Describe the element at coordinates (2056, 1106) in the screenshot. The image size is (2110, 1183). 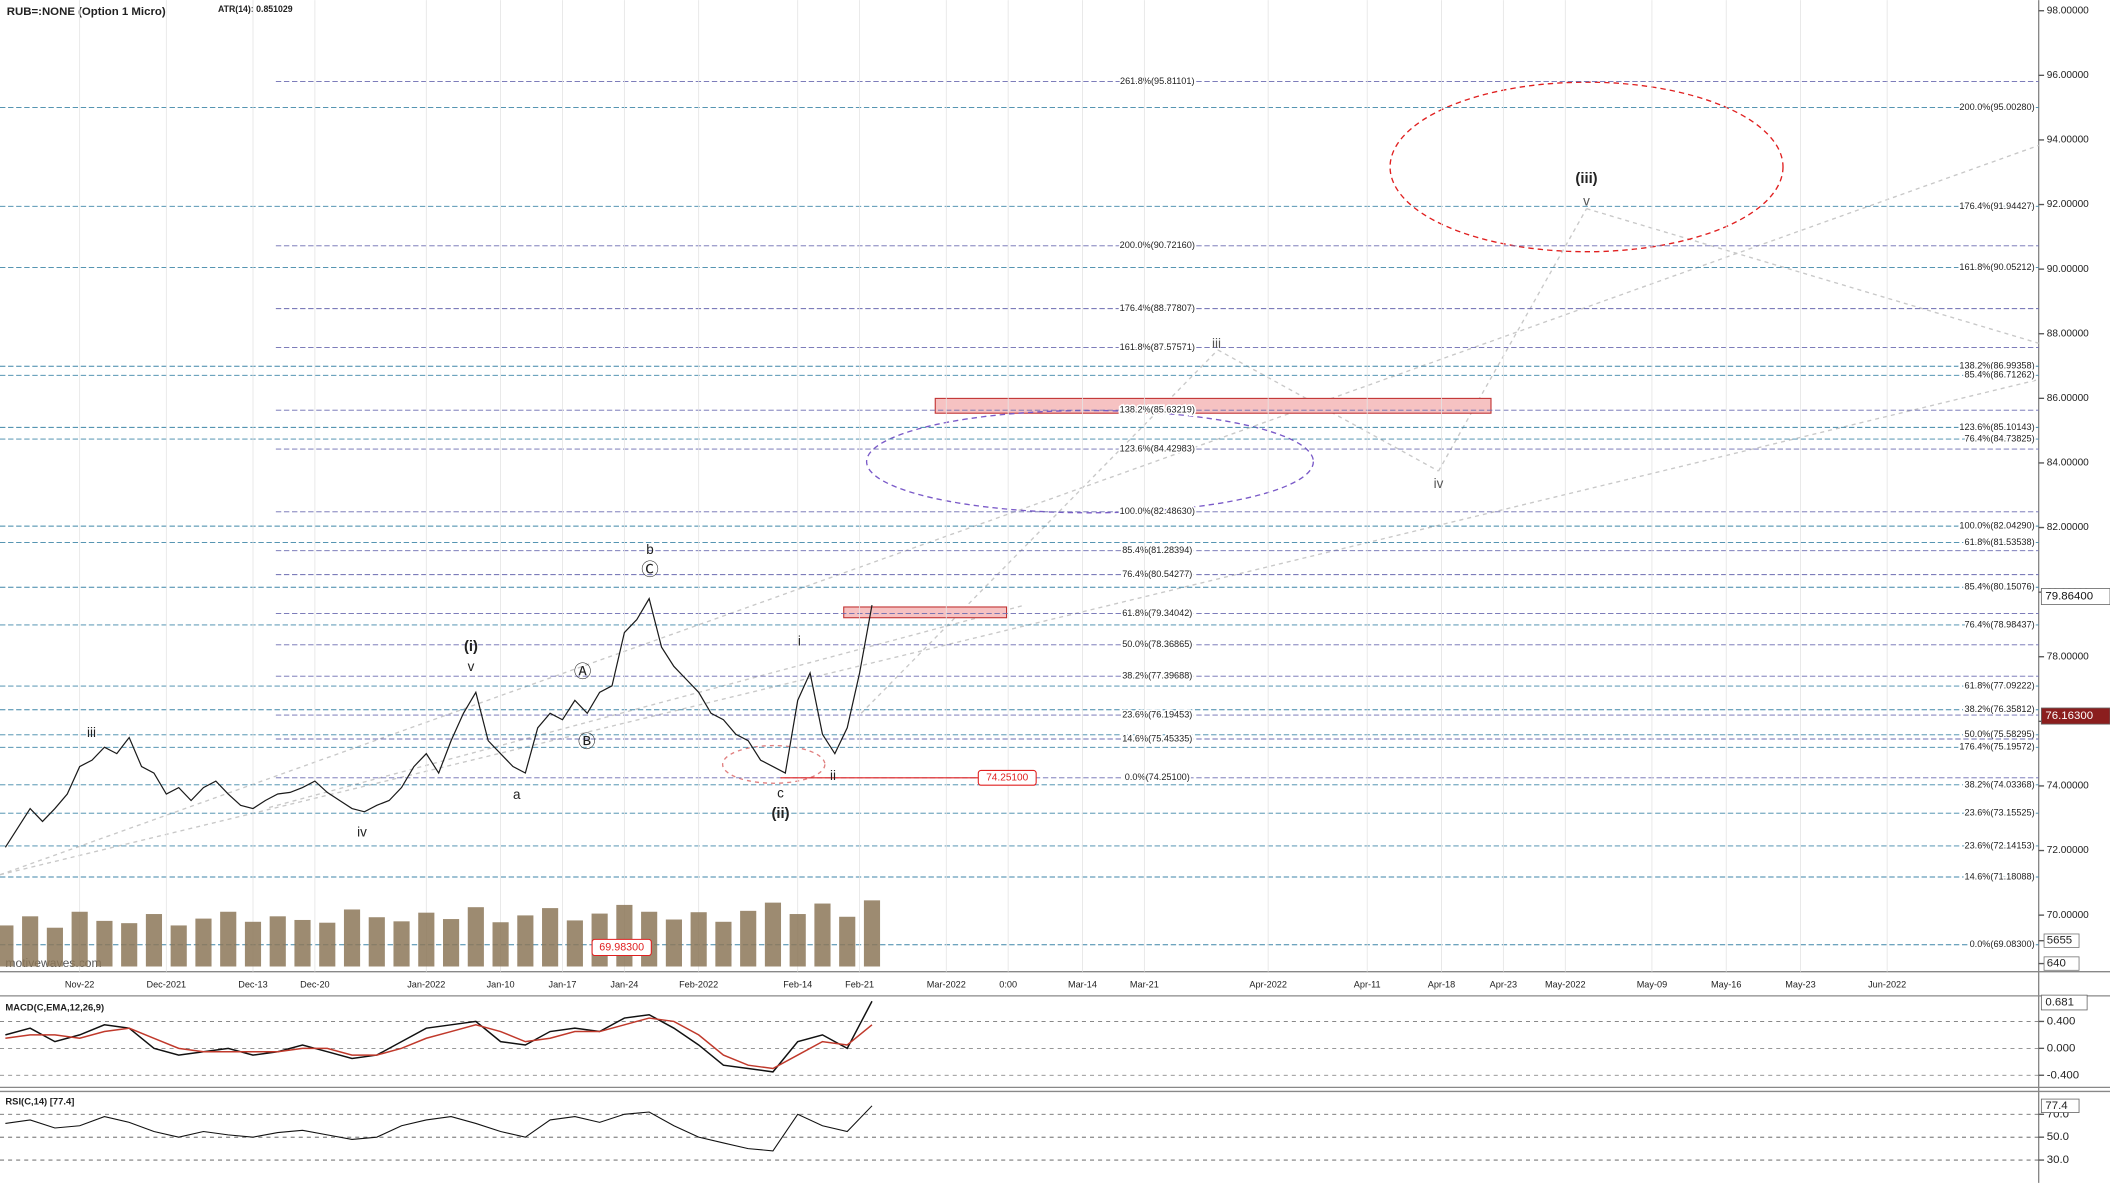
I see `value-tag-label: 77.4` at that location.